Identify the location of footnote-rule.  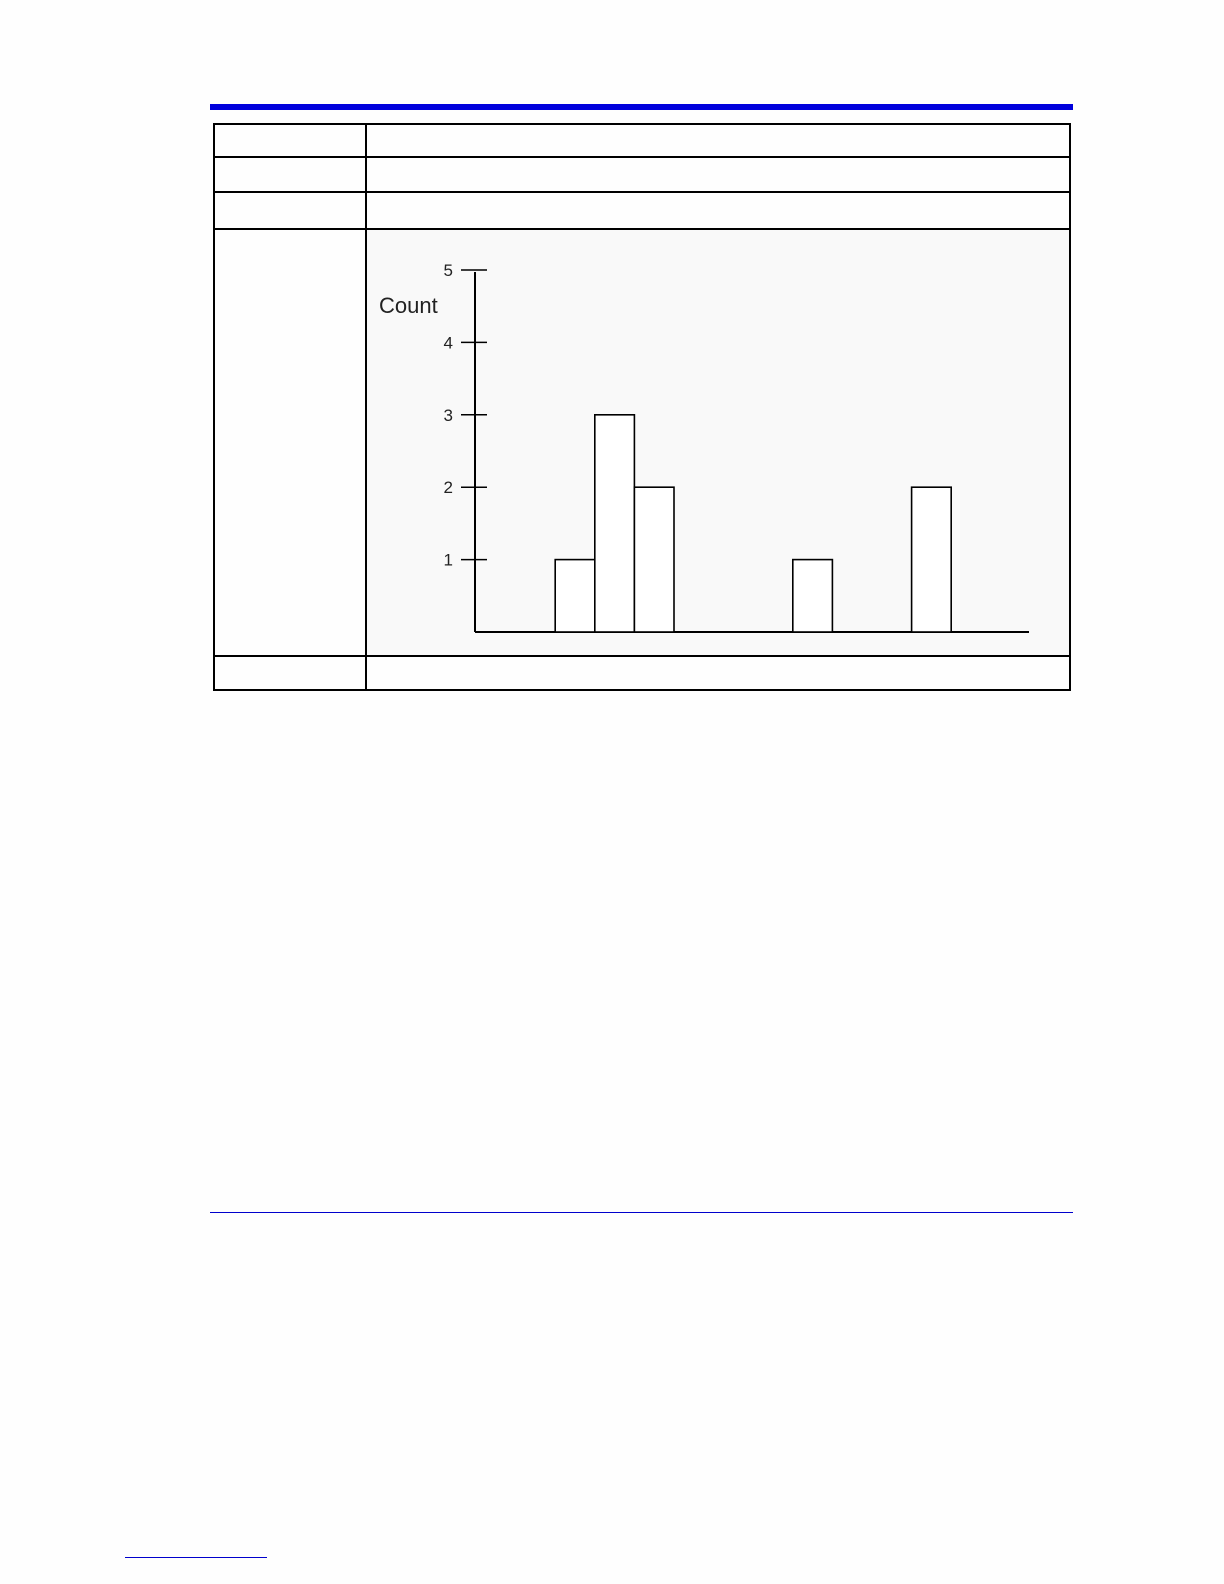
(196, 1557).